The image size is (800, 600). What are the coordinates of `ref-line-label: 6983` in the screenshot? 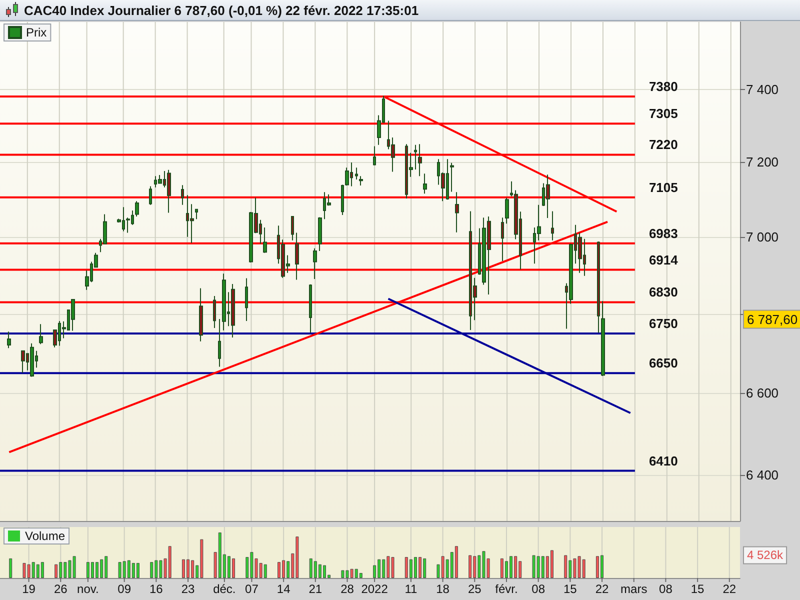 It's located at (663, 233).